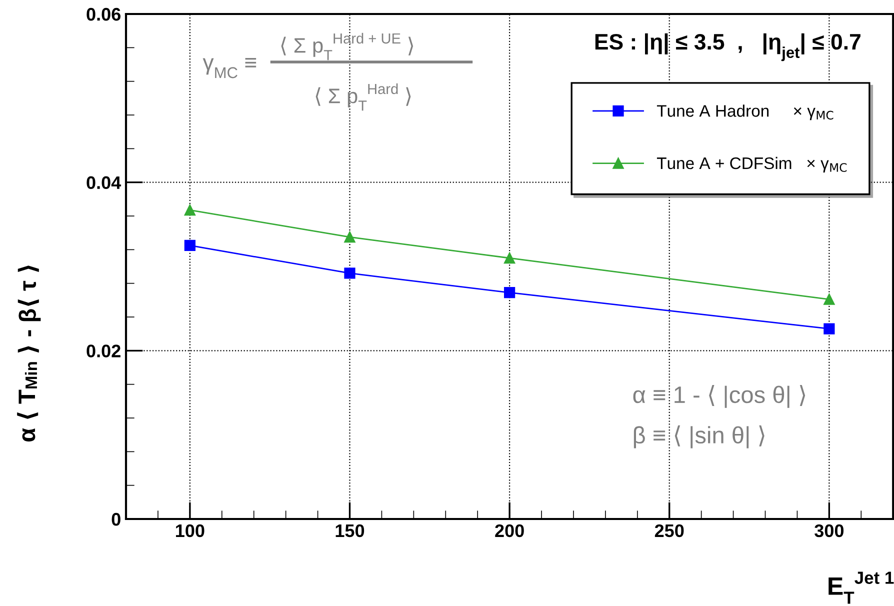 The image size is (894, 606). Describe the element at coordinates (103, 351) in the screenshot. I see `y-tick-label: 0.02` at that location.